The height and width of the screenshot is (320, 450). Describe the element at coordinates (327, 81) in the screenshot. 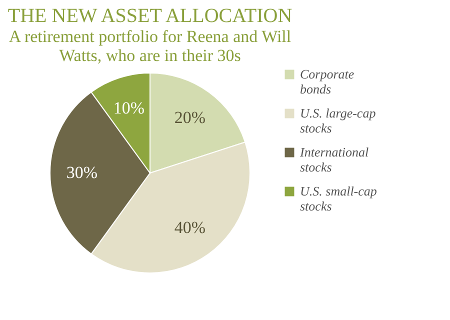

I see `legend-label: Corporate bonds` at that location.